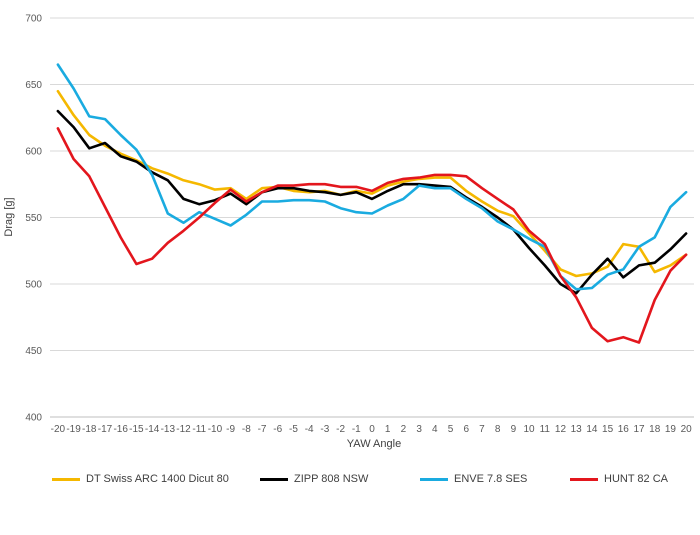 This screenshot has height=535, width=700. What do you see at coordinates (9, 216) in the screenshot?
I see `y-axis-title: Drag [g]` at bounding box center [9, 216].